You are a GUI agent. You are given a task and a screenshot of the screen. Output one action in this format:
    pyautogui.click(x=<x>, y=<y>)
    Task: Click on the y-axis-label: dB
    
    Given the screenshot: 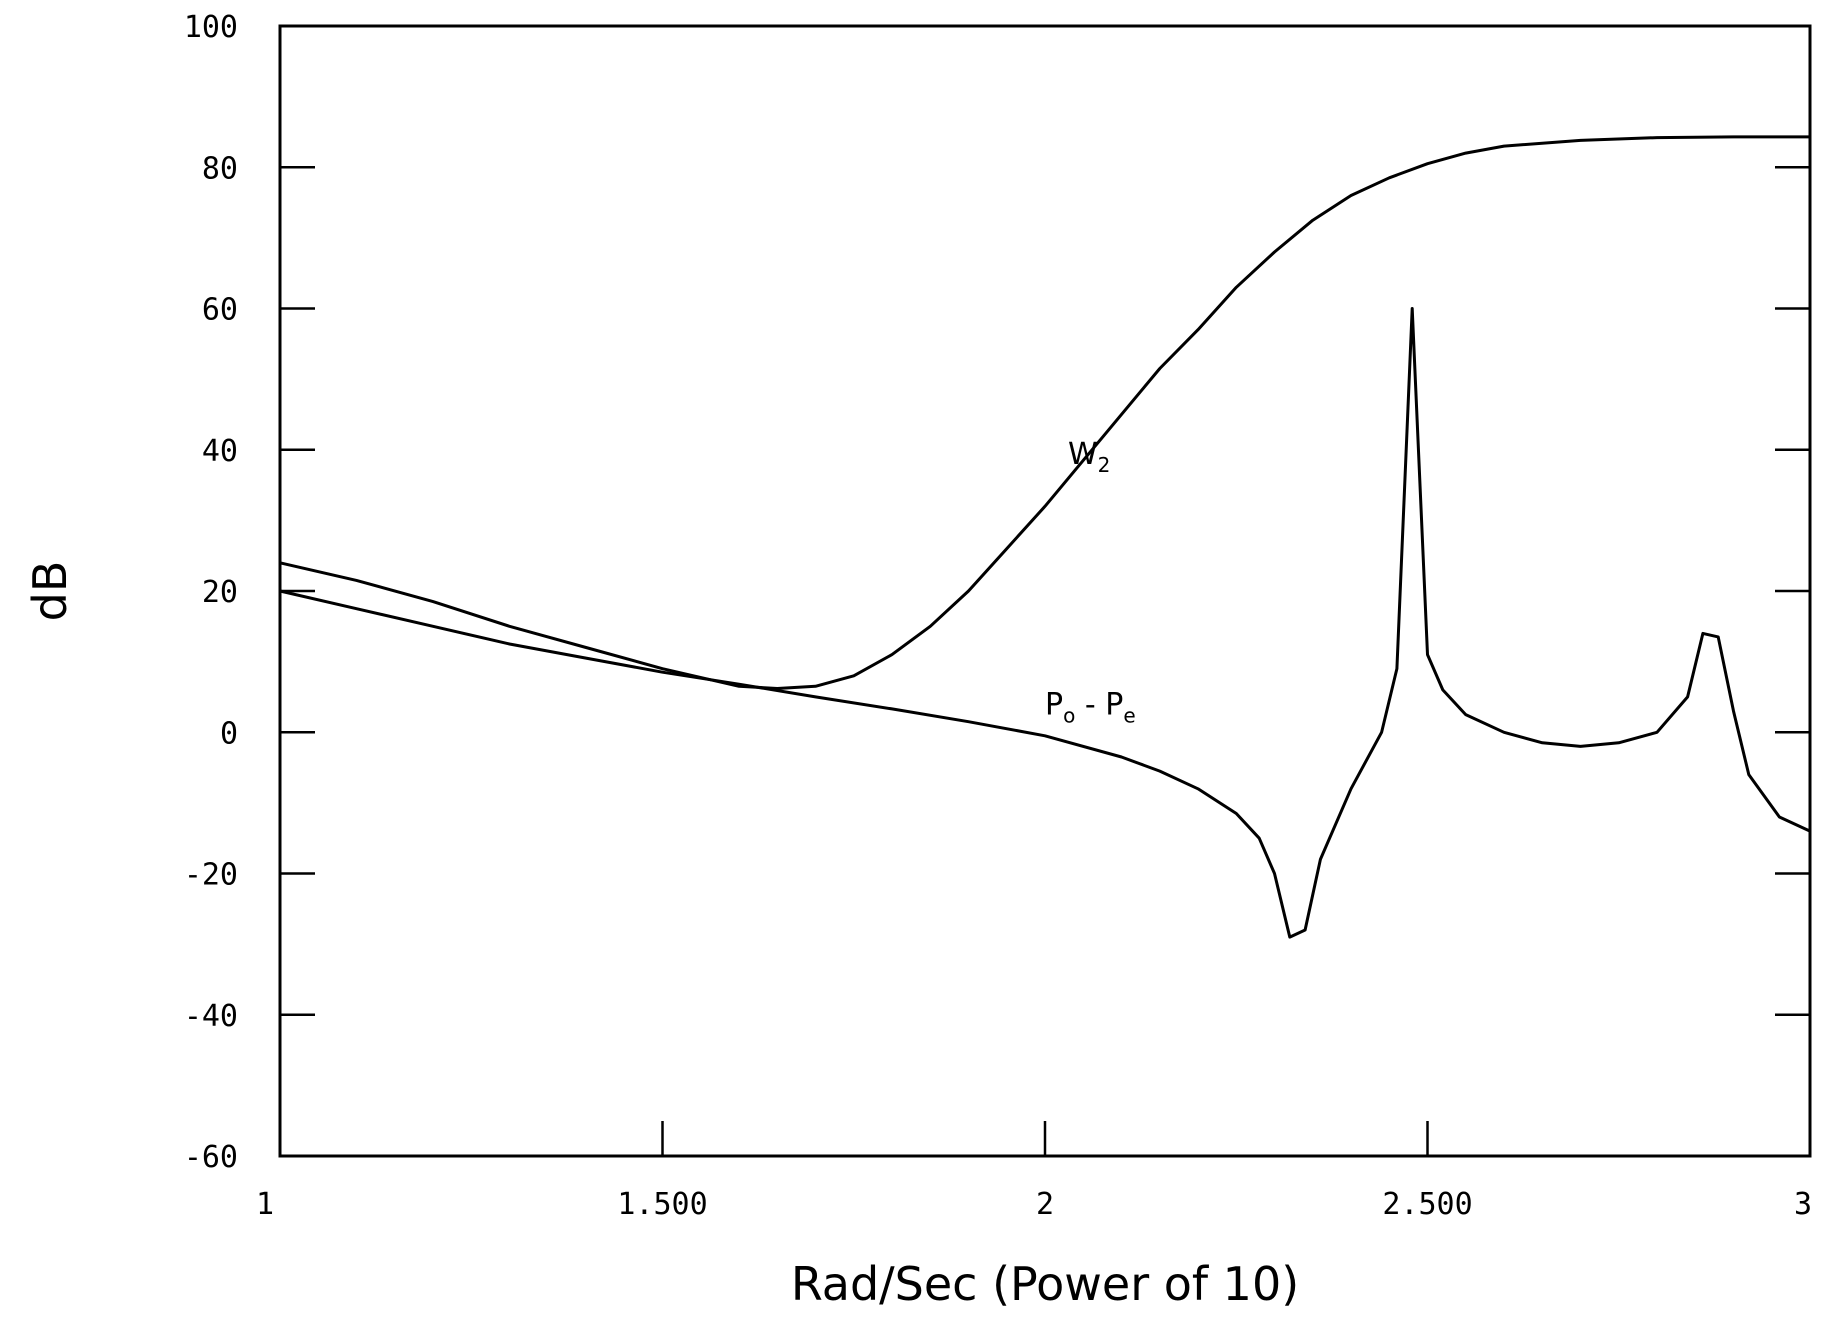 What is the action you would take?
    pyautogui.click(x=50, y=591)
    